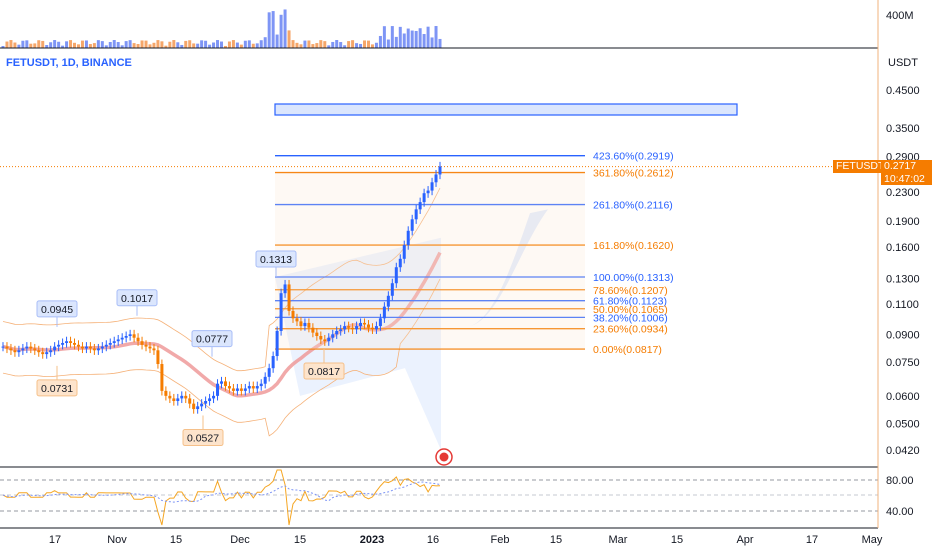 This screenshot has height=550, width=932. What do you see at coordinates (872, 540) in the screenshot?
I see `time-tick-label: May` at bounding box center [872, 540].